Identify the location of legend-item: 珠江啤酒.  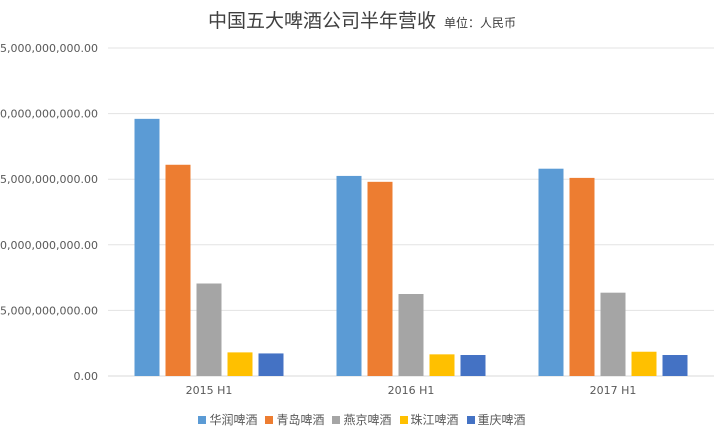
(429, 419).